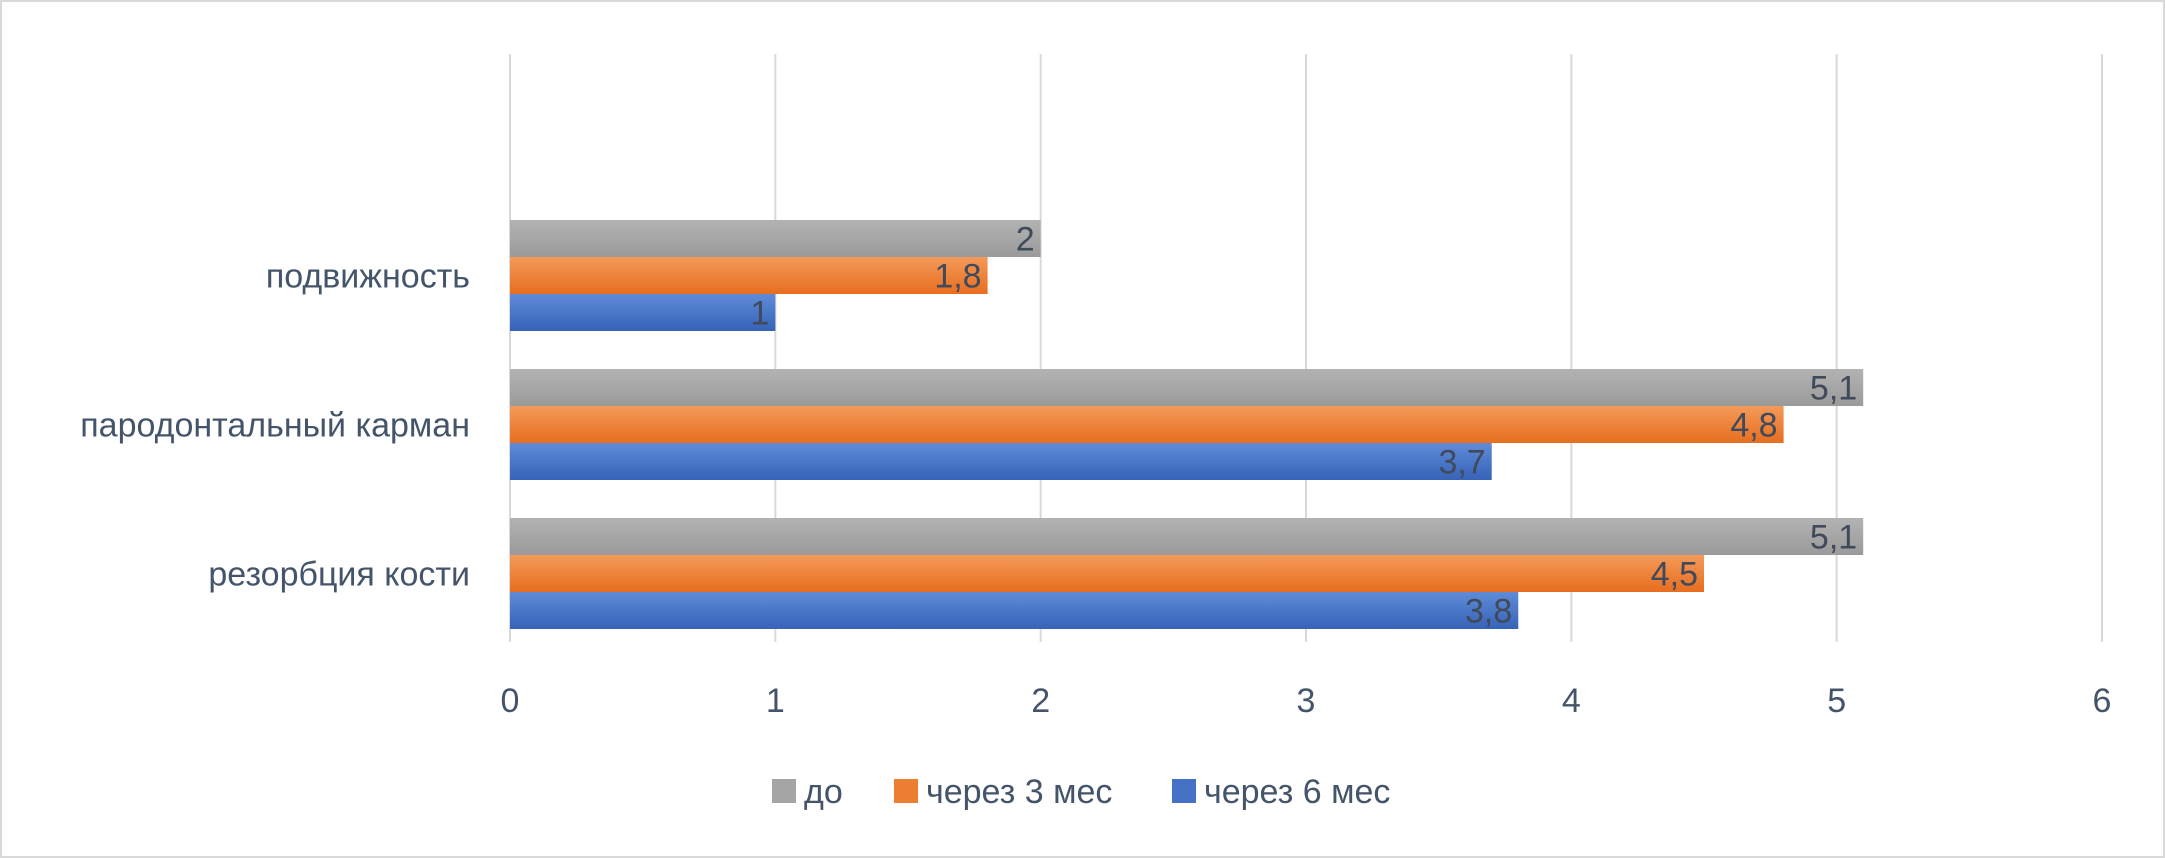  I want to click on bar-через-3-мес-1, so click(1147, 424).